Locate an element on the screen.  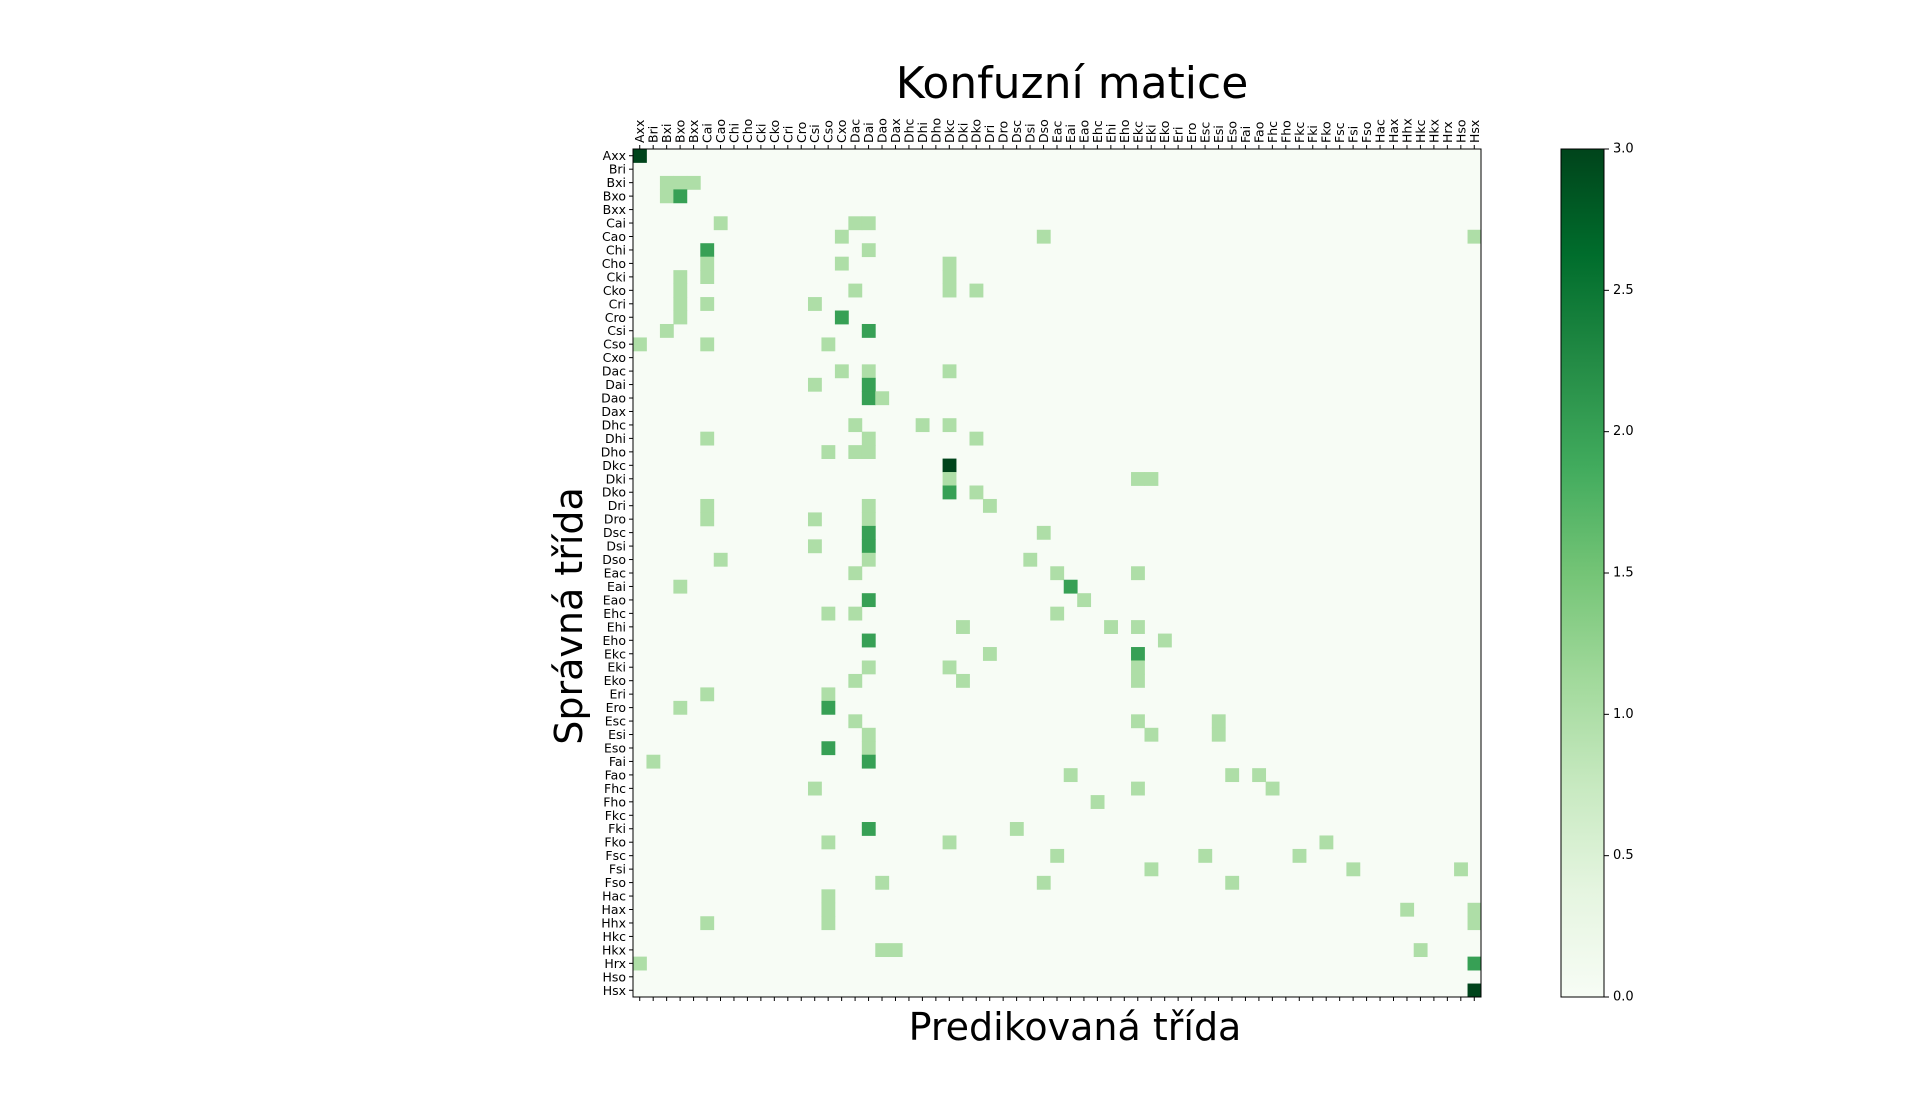
x-tick-label: Ehc is located at coordinates (1097, 131).